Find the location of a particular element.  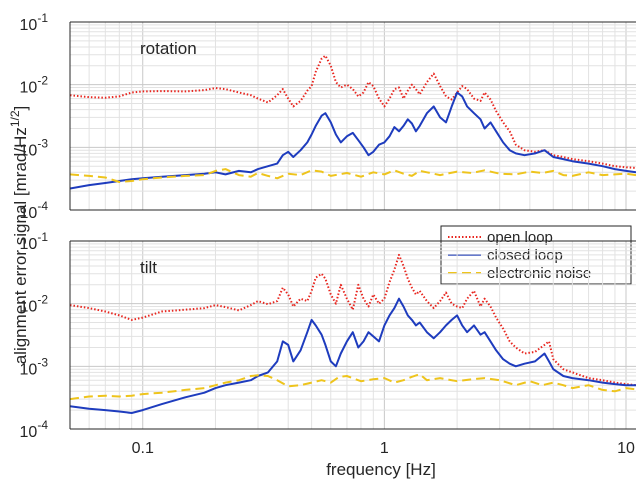

x-tick-label: 0.1 is located at coordinates (143, 448).